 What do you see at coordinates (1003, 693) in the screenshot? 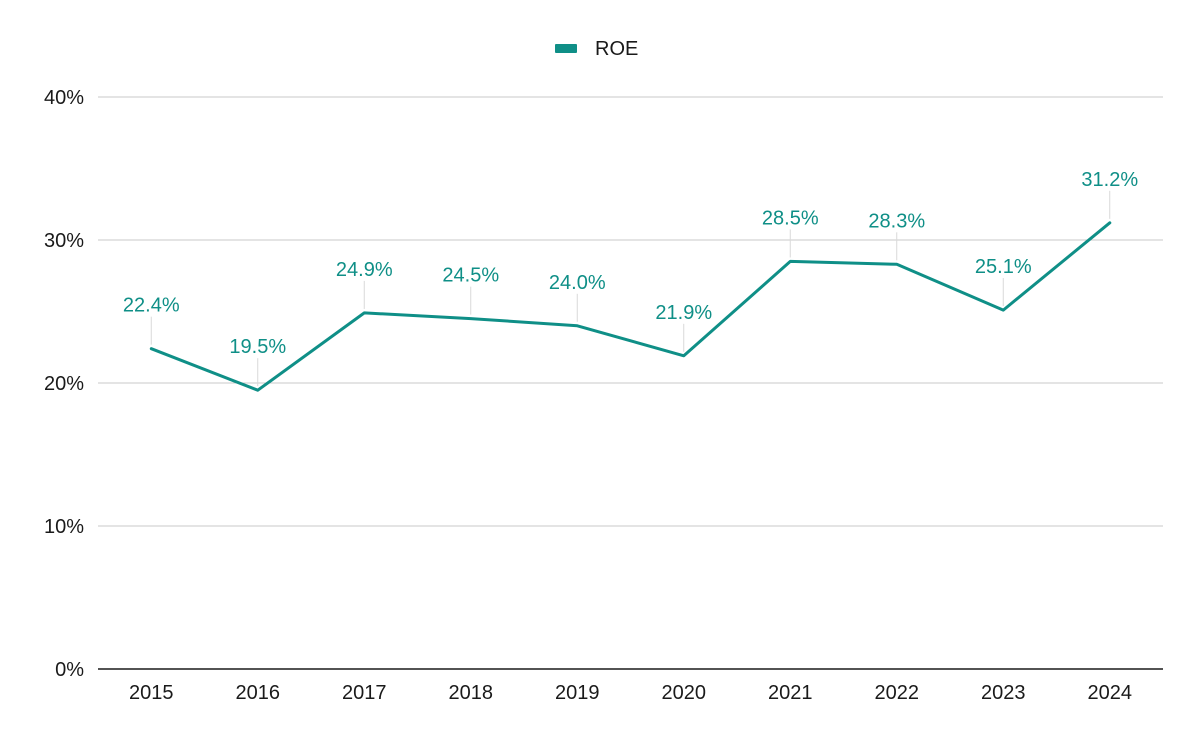
I see `x-tick-label: 2023` at bounding box center [1003, 693].